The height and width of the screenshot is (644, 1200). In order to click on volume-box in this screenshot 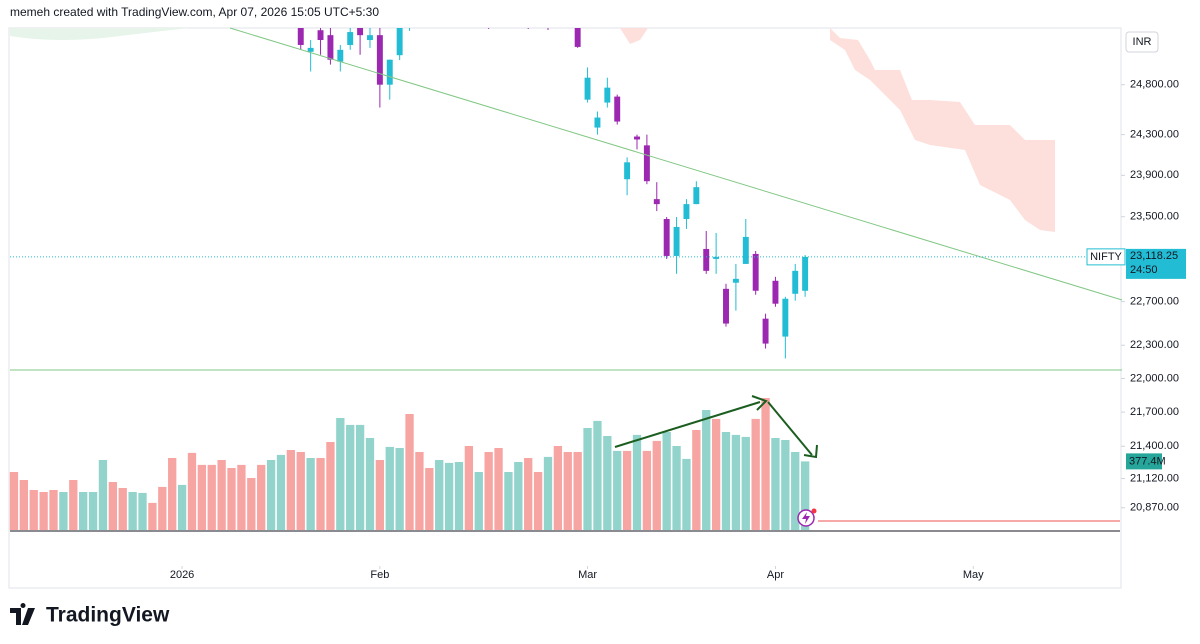, I will do `click(1144, 461)`.